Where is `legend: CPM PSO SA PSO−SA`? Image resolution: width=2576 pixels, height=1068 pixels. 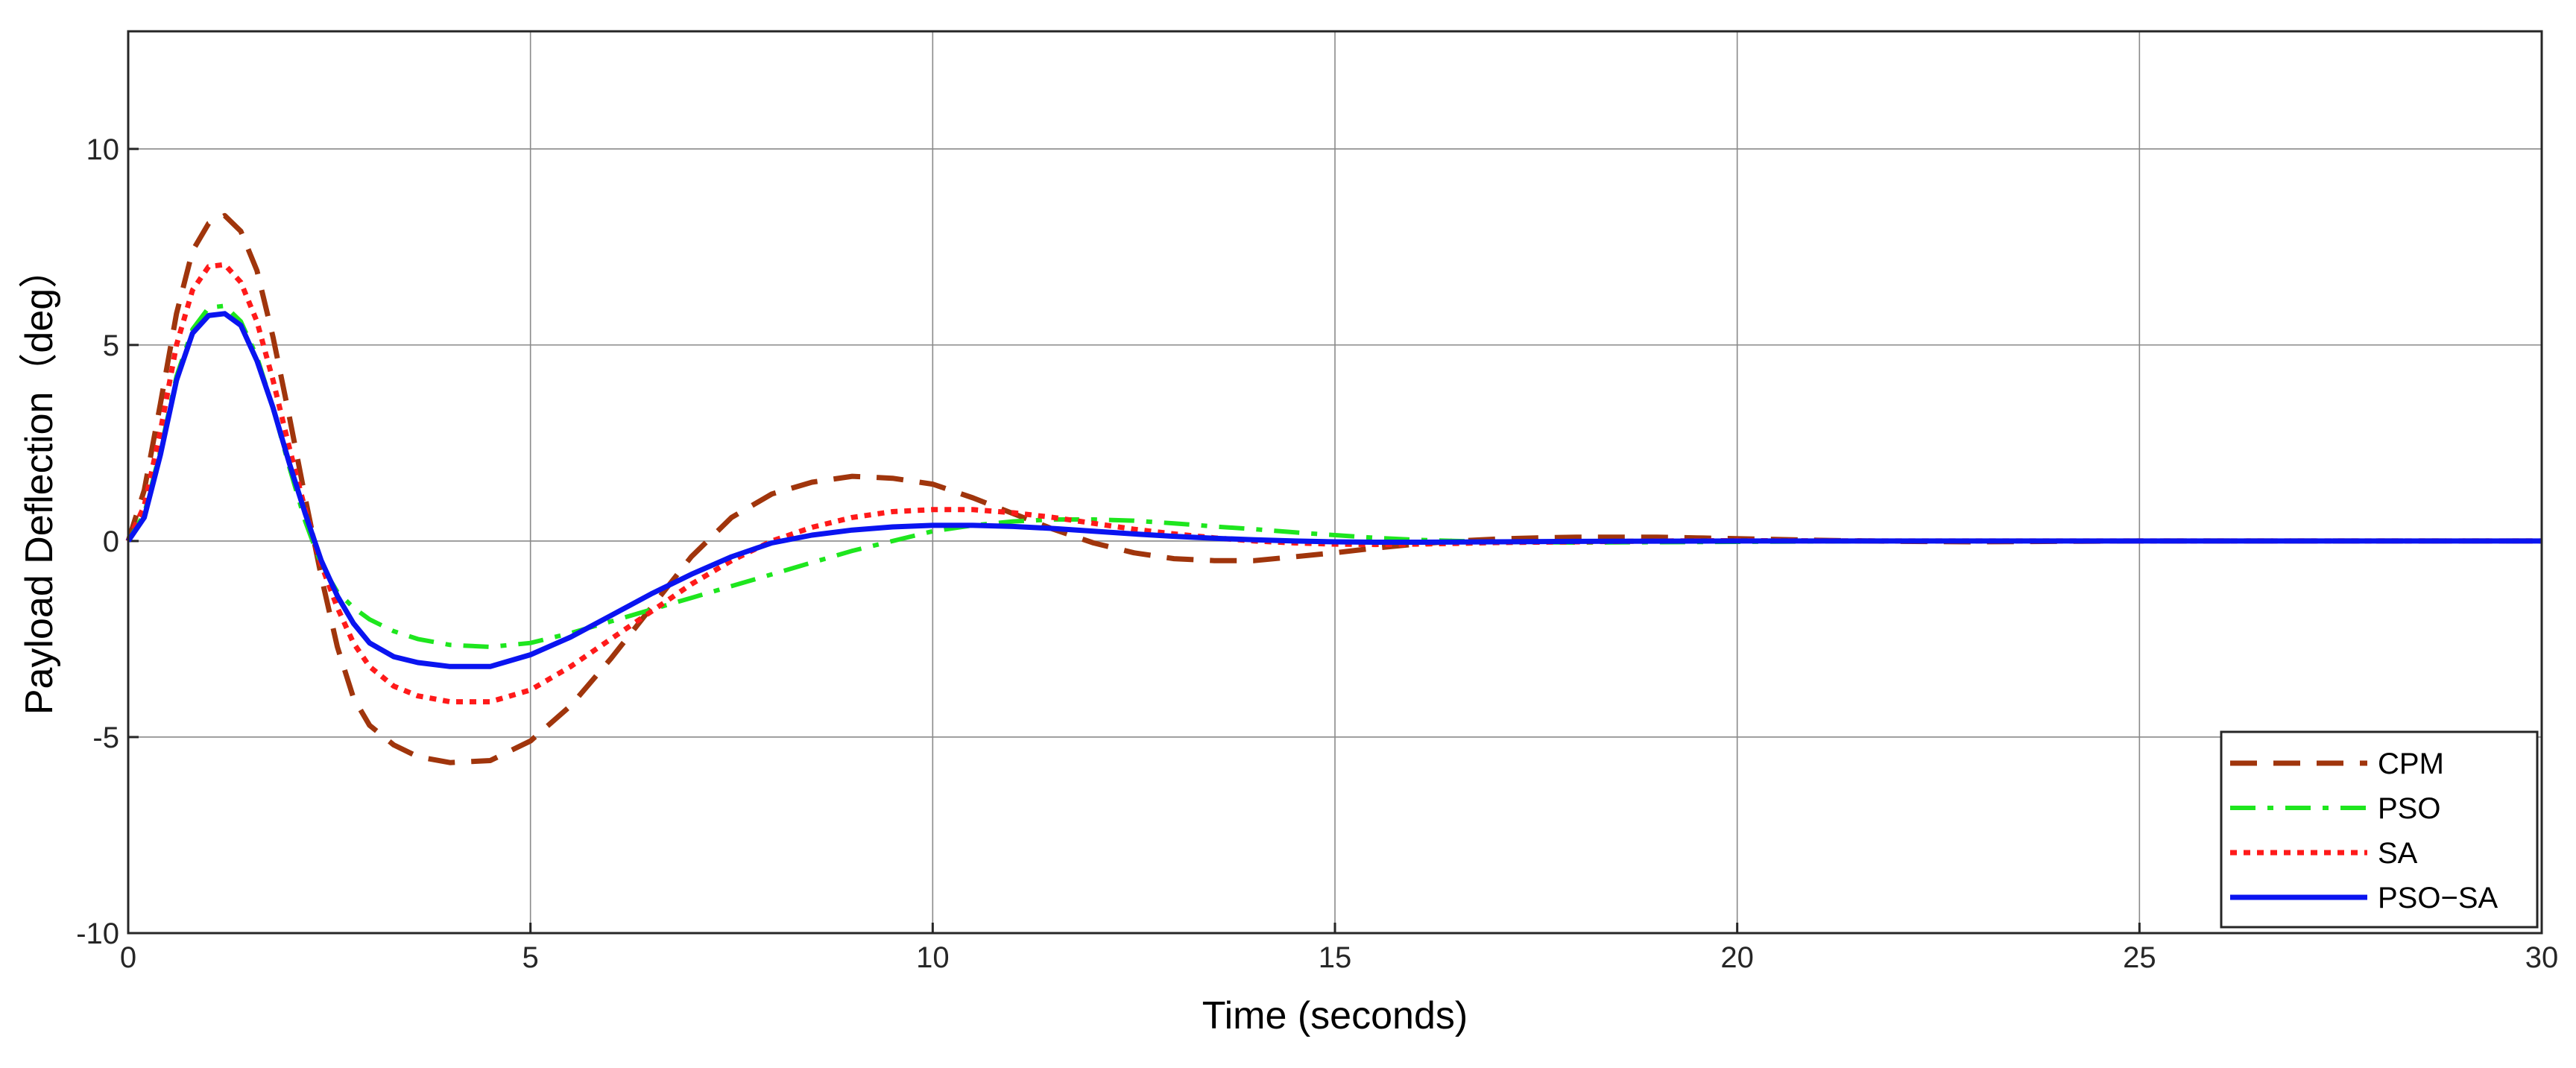
legend: CPM PSO SA PSO−SA is located at coordinates (2379, 829).